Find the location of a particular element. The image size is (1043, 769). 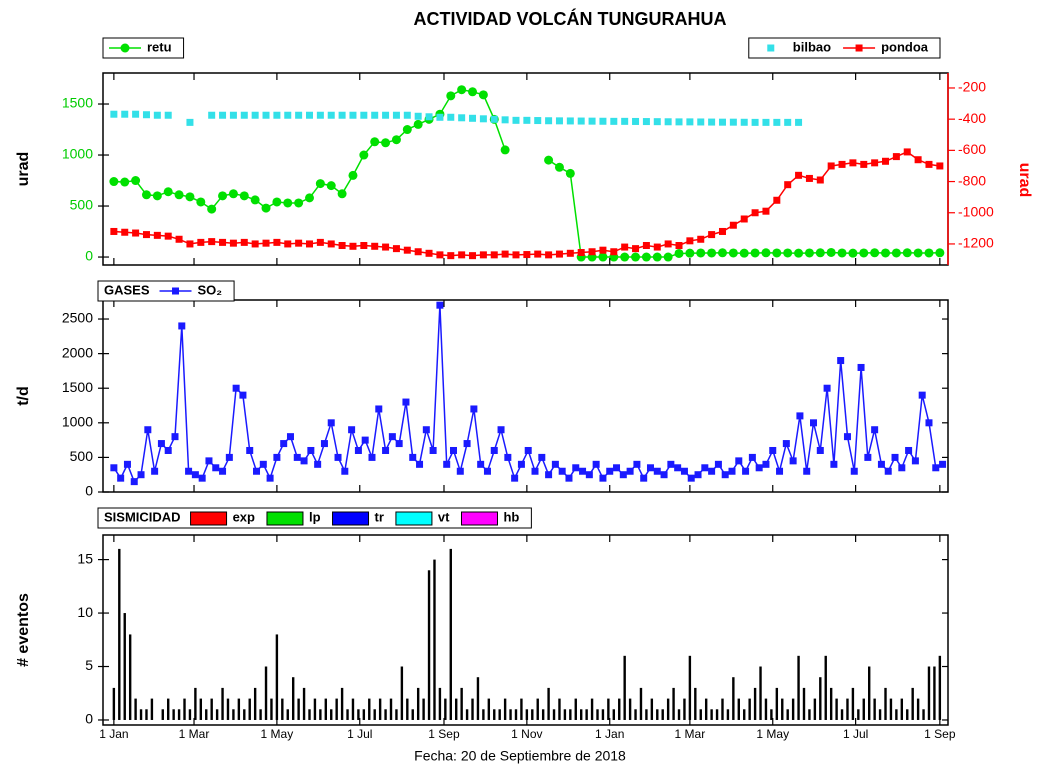

x-tick-label: 1 Jan is located at coordinates (609, 734).